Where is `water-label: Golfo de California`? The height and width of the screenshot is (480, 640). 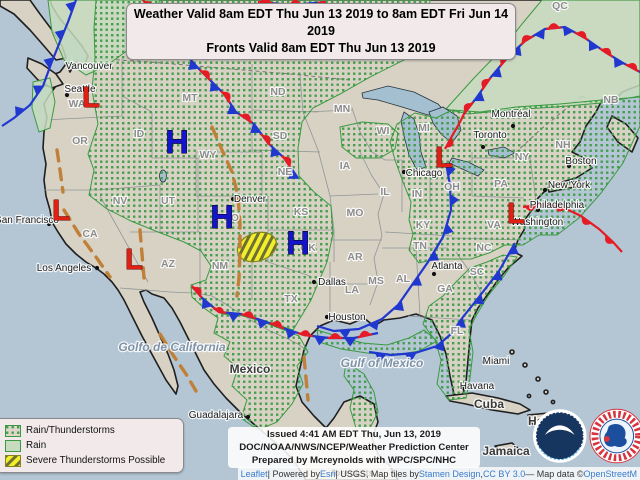 water-label: Golfo de California is located at coordinates (172, 347).